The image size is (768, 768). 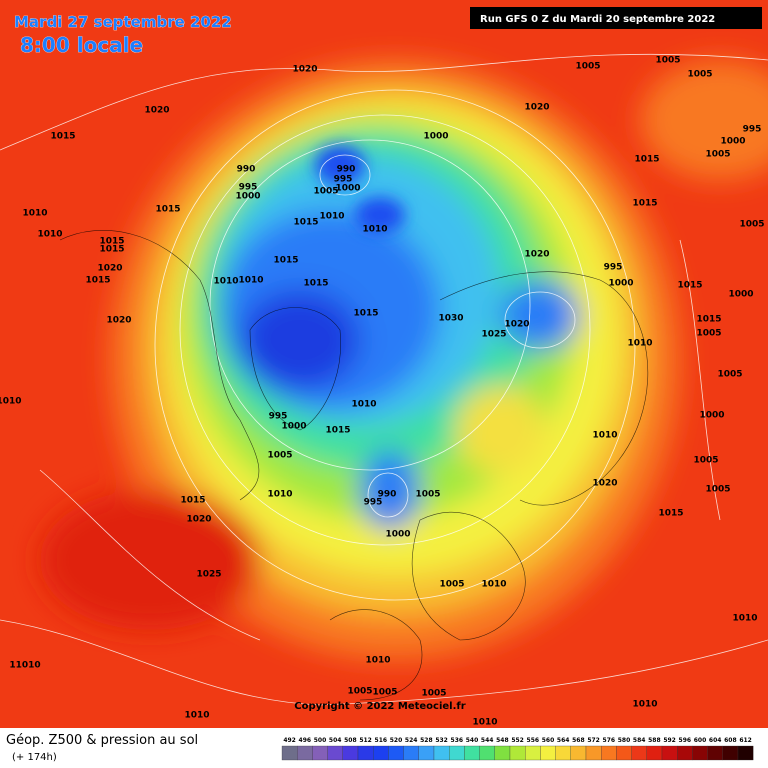 I want to click on legend-tick-label: 580, so click(x=624, y=740).